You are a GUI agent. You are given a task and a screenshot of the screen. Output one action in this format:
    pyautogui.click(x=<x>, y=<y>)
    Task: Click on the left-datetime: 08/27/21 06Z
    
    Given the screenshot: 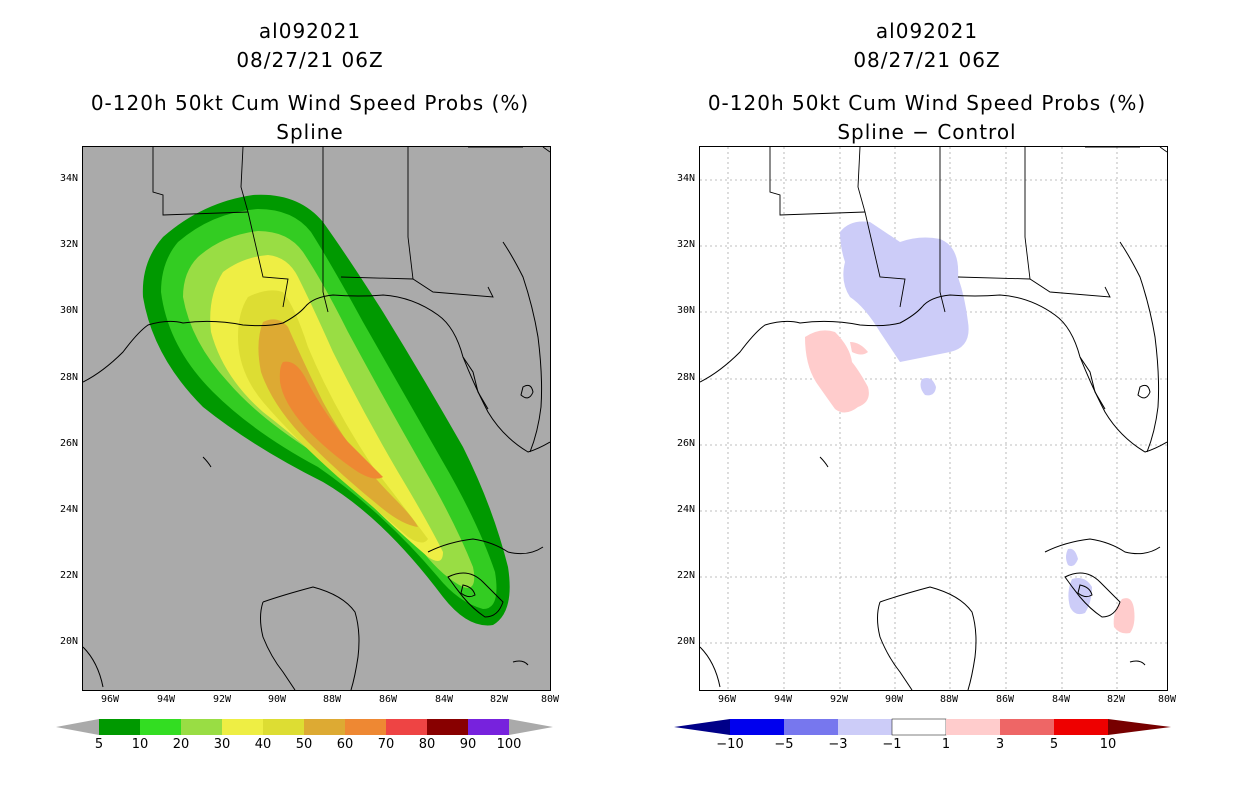 What is the action you would take?
    pyautogui.click(x=310, y=60)
    